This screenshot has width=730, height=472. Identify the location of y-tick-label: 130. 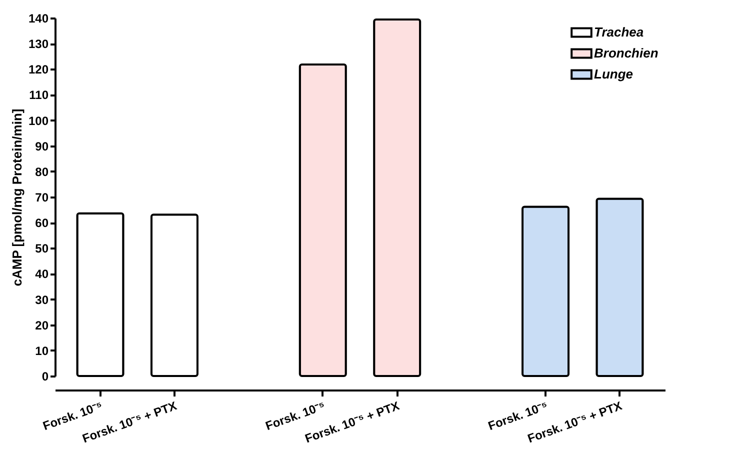
(38, 44).